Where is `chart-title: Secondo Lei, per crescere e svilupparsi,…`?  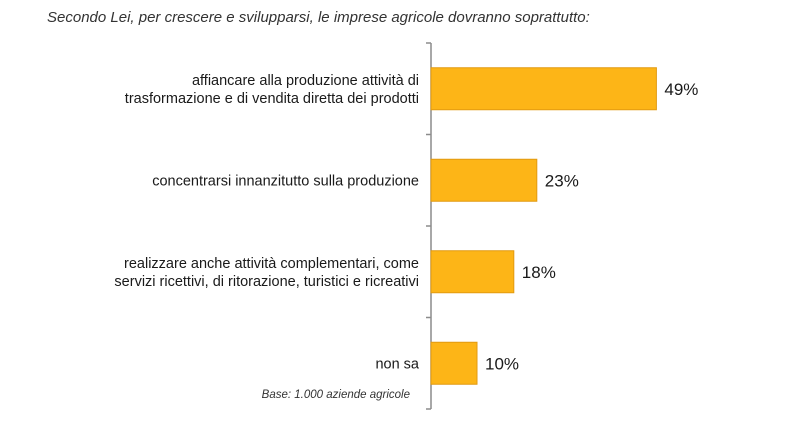 chart-title: Secondo Lei, per crescere e svilupparsi,… is located at coordinates (318, 17).